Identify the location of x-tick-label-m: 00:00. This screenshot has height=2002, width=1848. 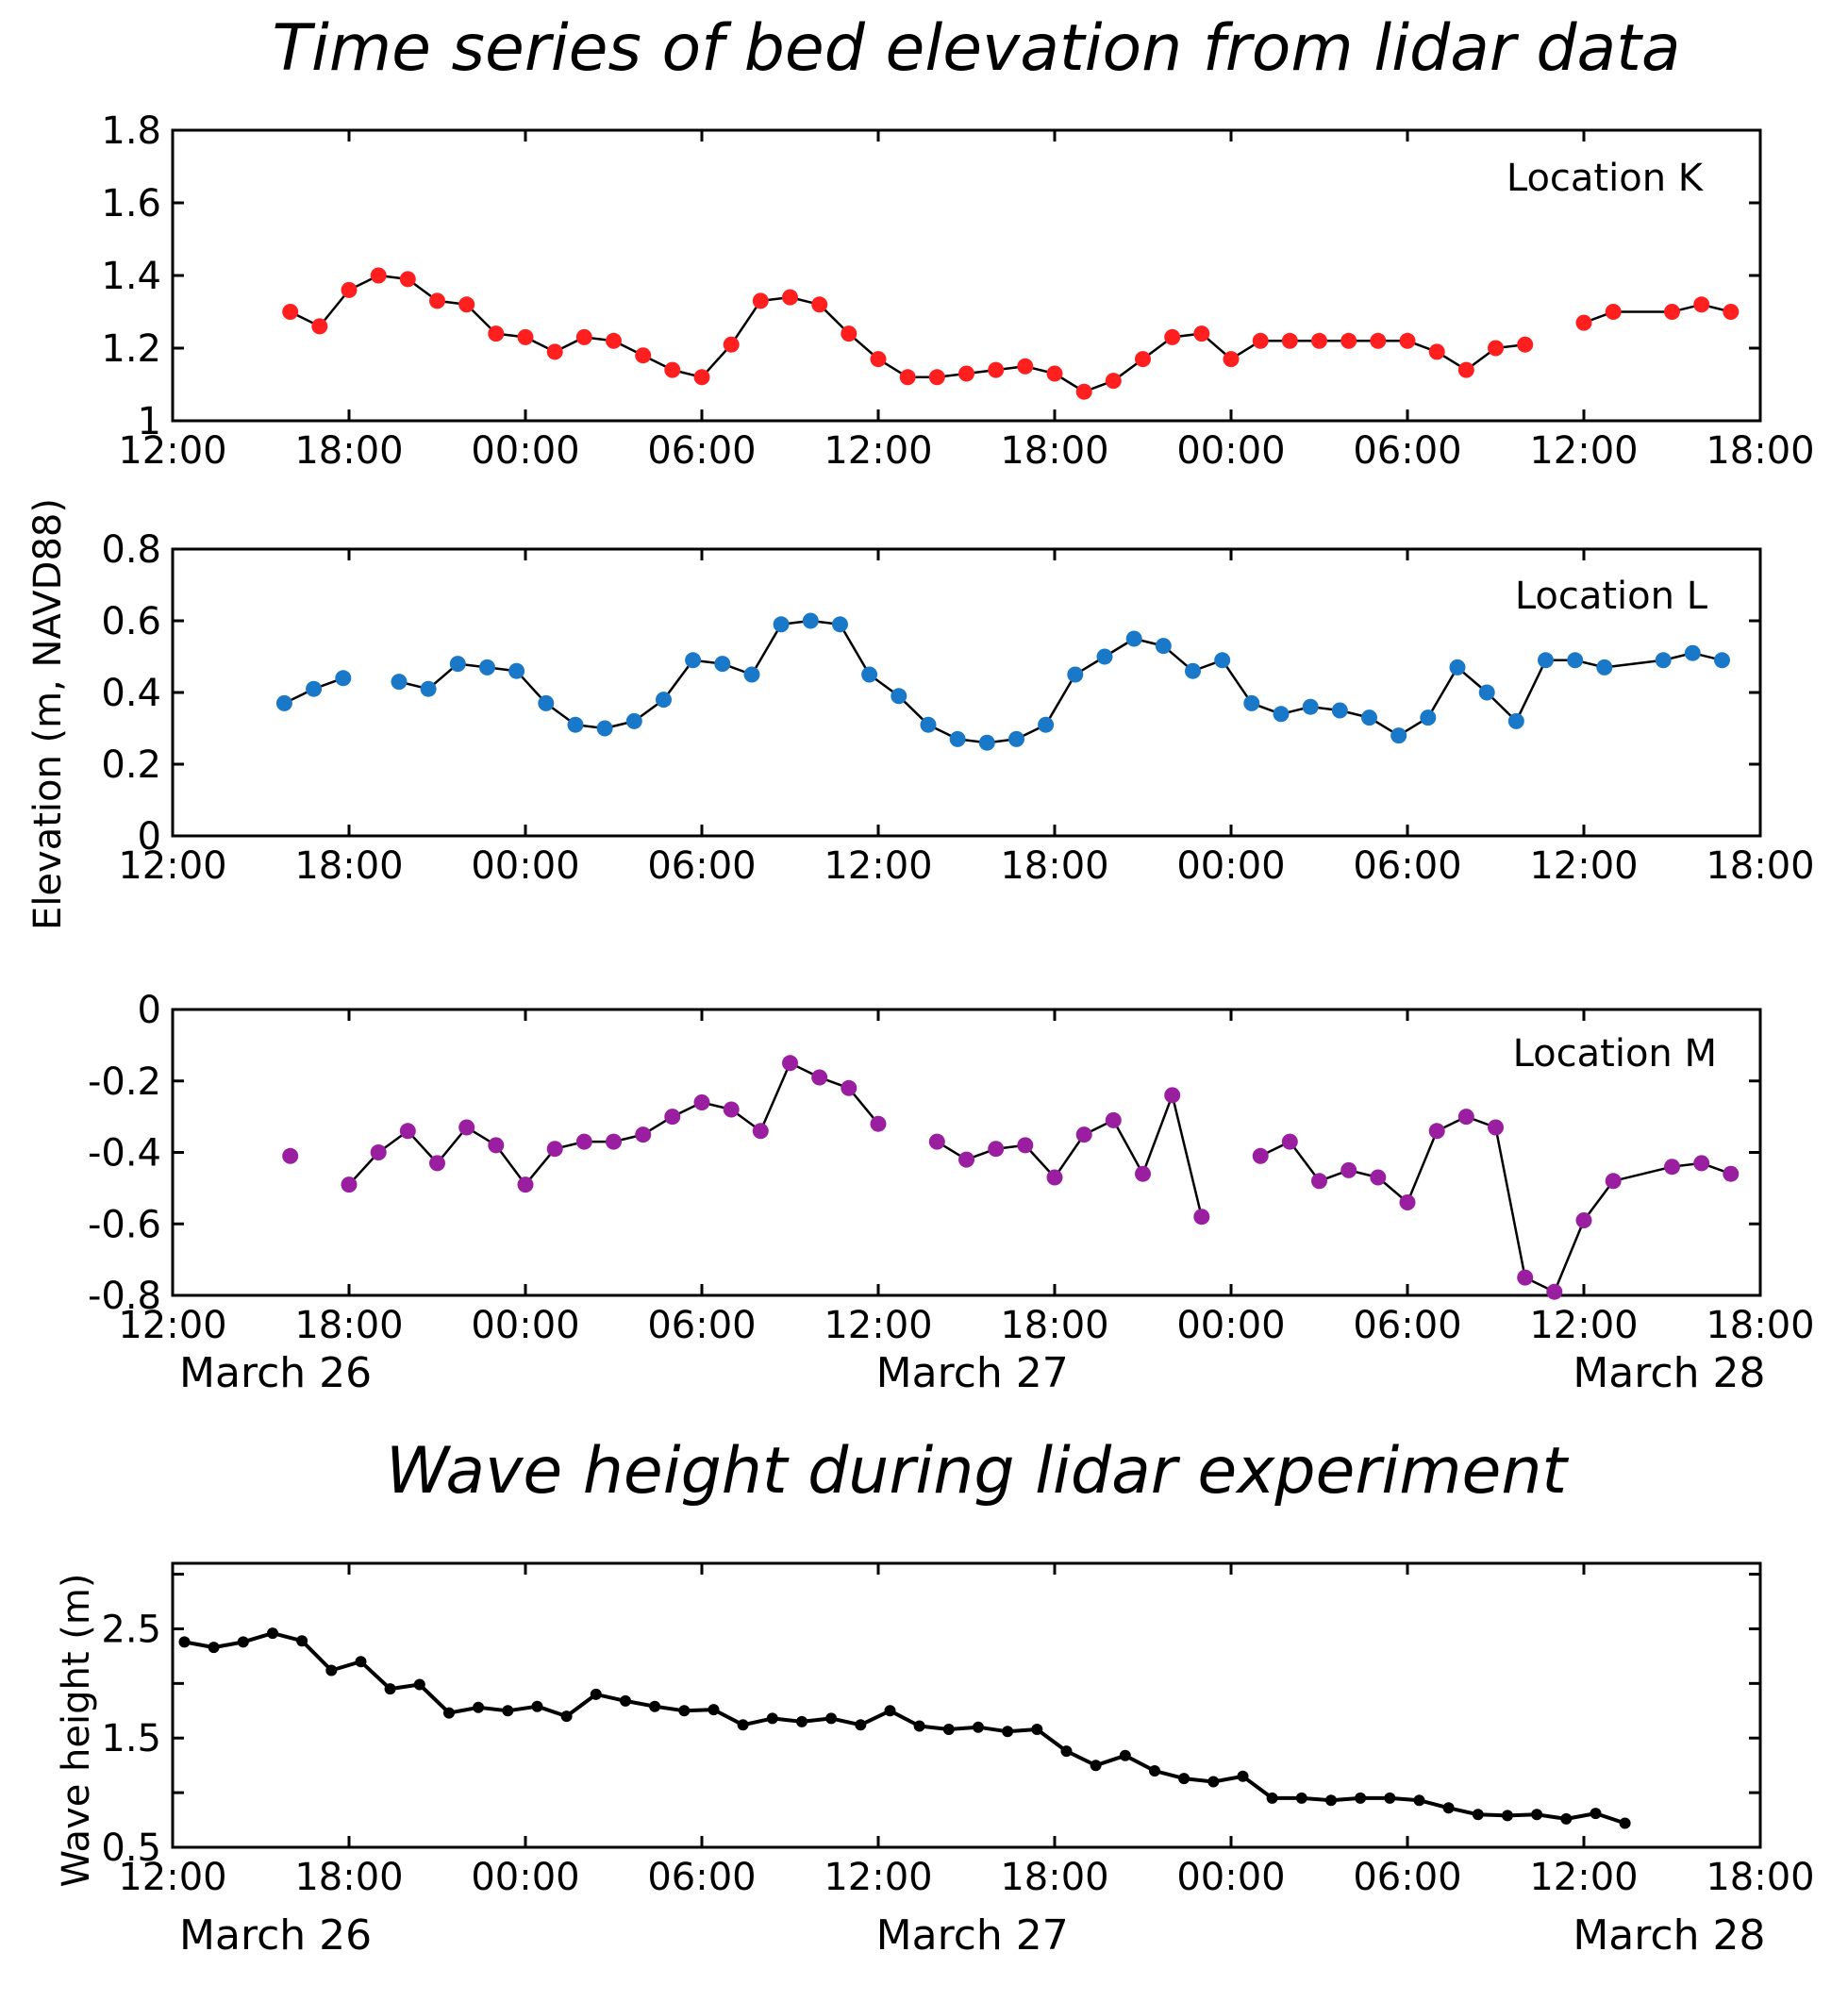
(525, 1325).